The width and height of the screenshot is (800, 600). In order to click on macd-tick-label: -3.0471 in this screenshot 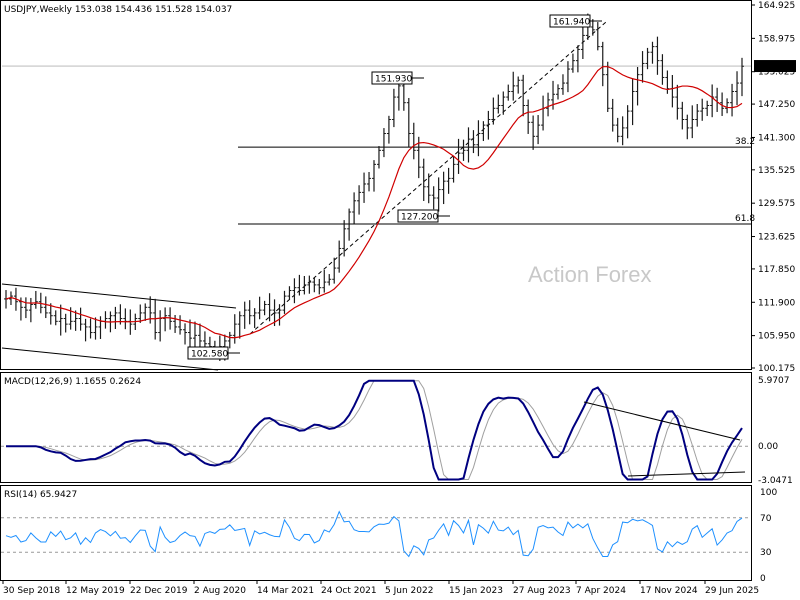, I will do `click(775, 481)`.